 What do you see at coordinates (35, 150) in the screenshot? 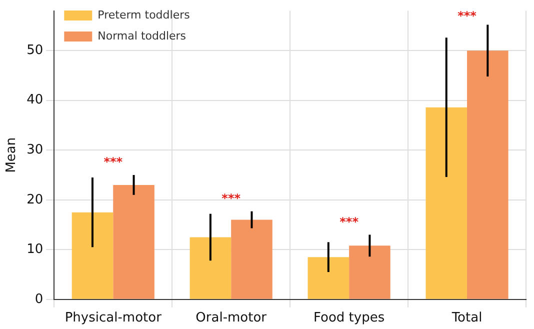
I see `y-tick-label: 30` at bounding box center [35, 150].